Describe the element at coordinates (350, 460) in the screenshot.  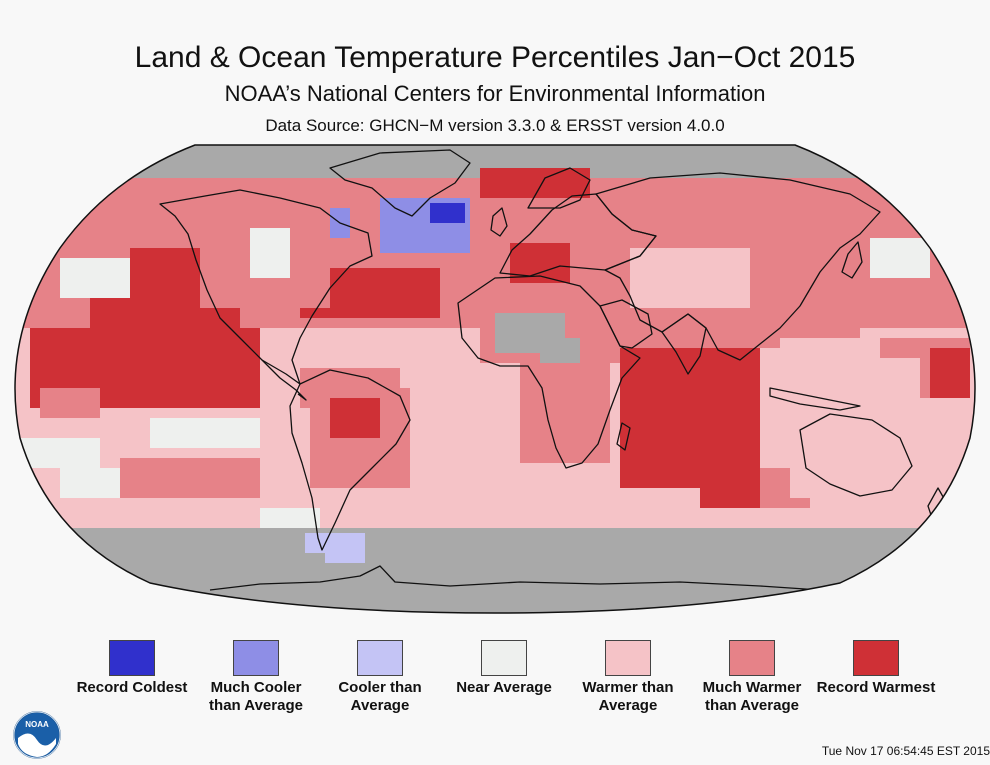
I see `south-america-outline` at that location.